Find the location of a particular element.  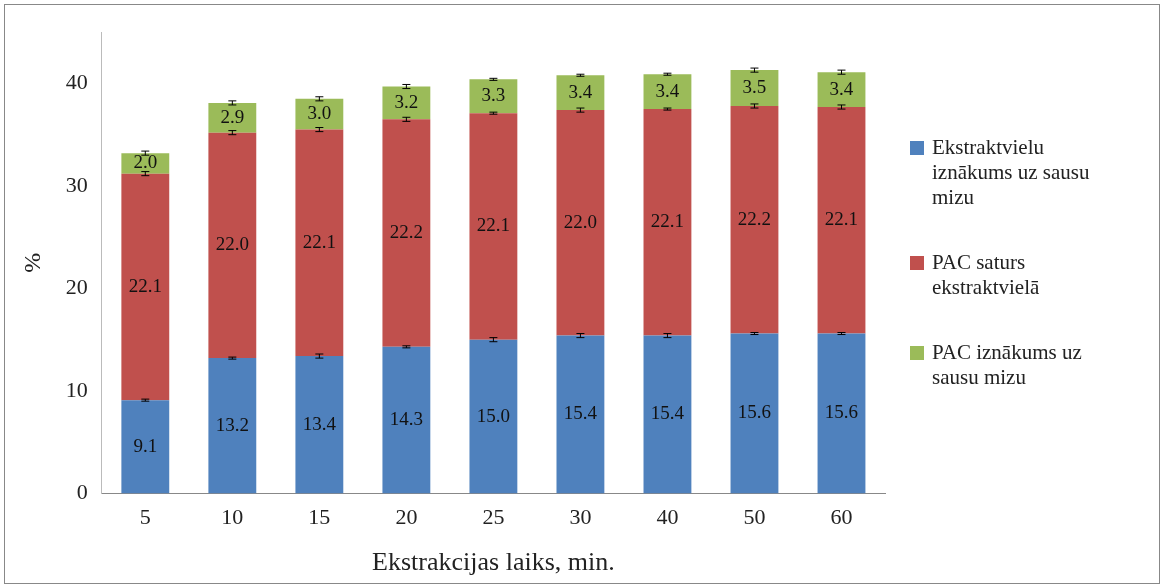

data-label: 13.2 is located at coordinates (232, 424).